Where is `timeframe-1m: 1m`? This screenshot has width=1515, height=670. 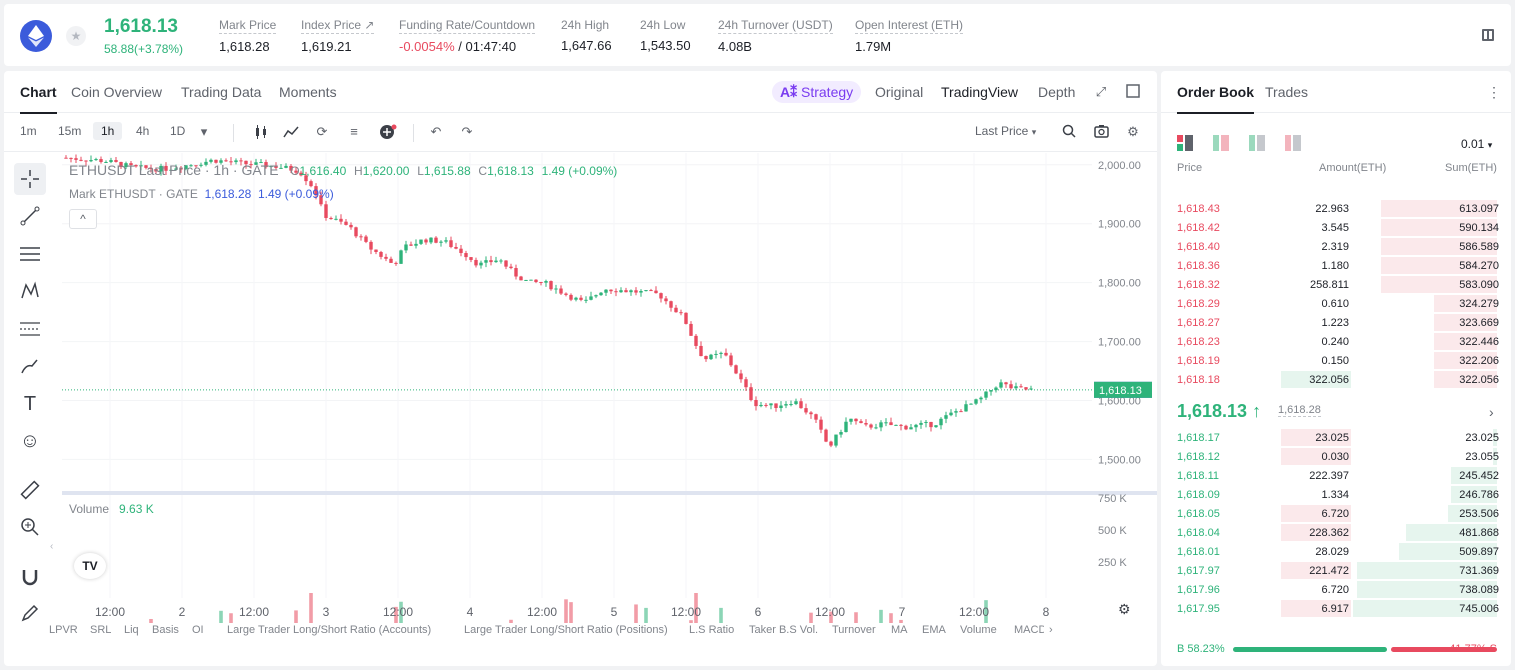
timeframe-1m: 1m is located at coordinates (28, 131).